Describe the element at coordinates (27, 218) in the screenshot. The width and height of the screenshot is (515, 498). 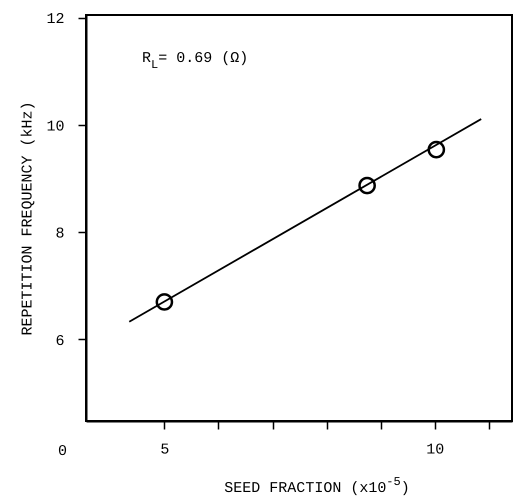
I see `y-axis-title: REPETITION FREQUENCY (kHz)` at that location.